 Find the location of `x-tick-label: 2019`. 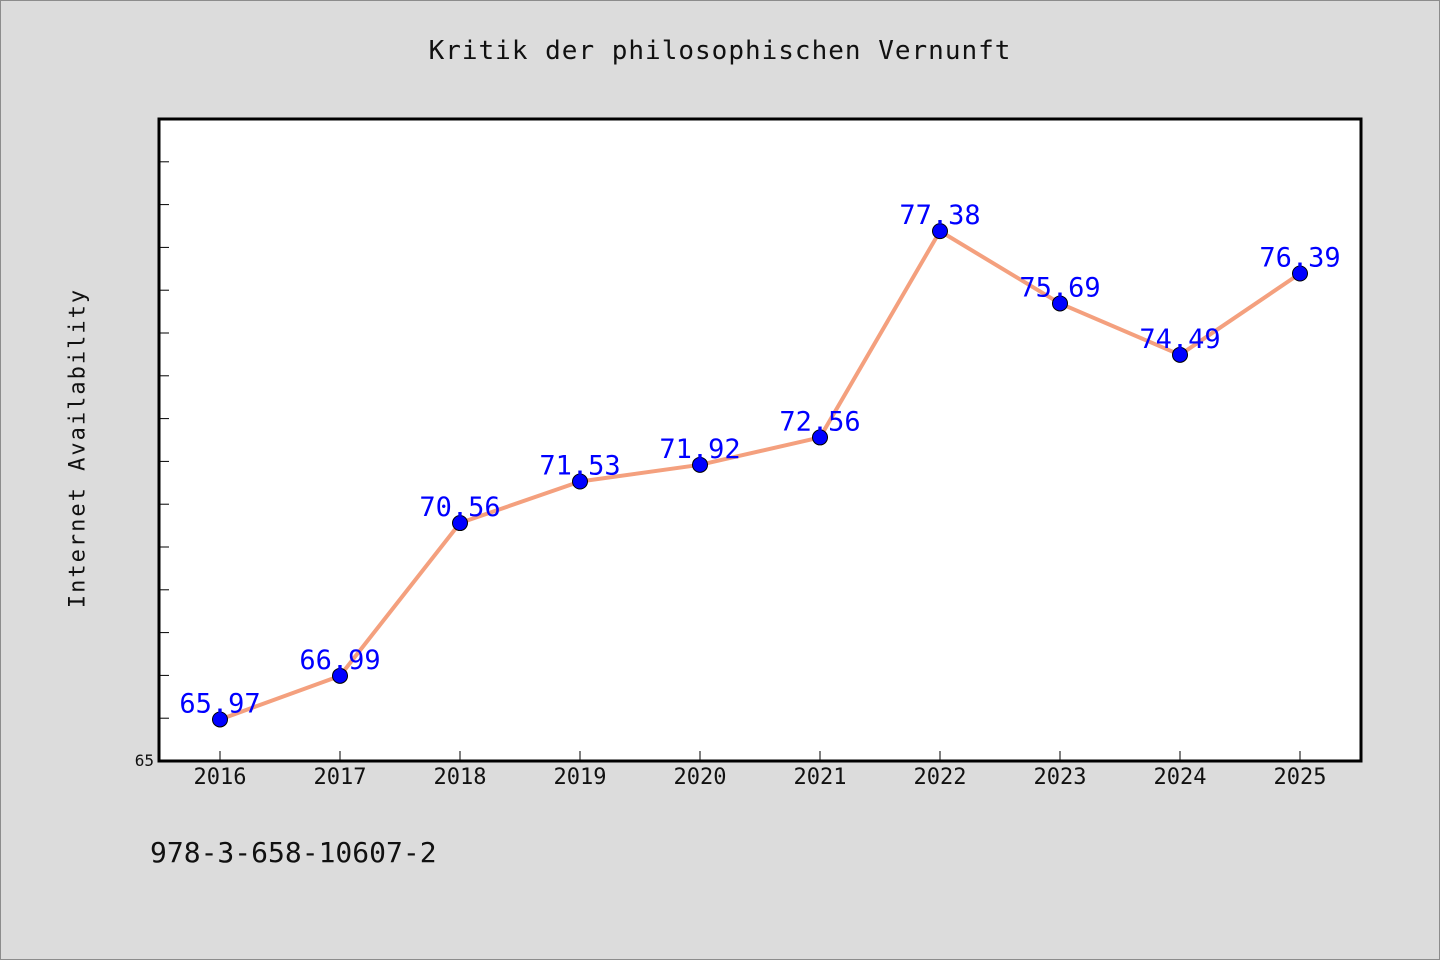

x-tick-label: 2019 is located at coordinates (580, 777).